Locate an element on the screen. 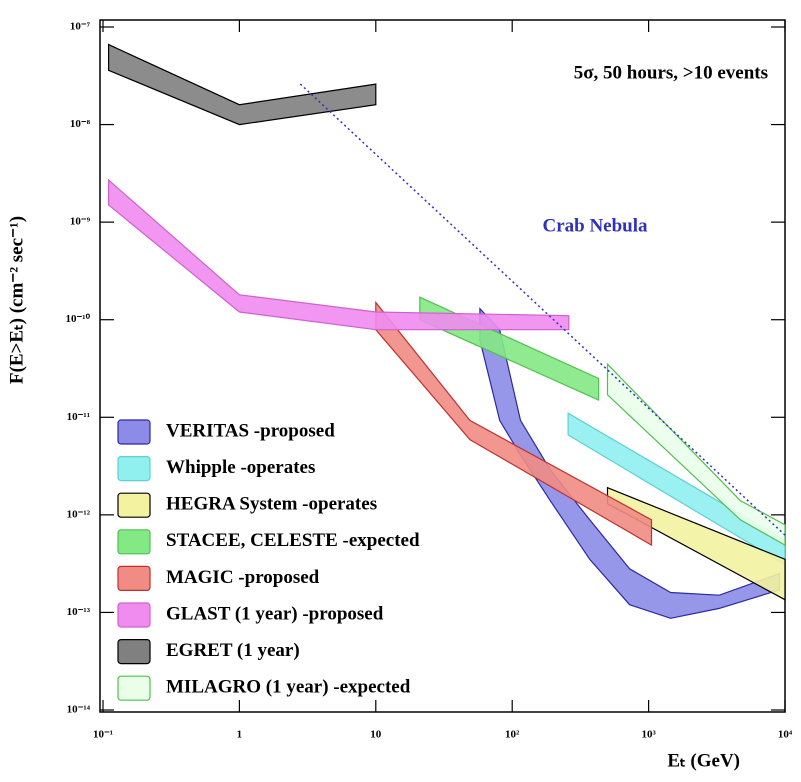 The height and width of the screenshot is (782, 801). y-tick-label: 10⁻¹² is located at coordinates (79, 514).